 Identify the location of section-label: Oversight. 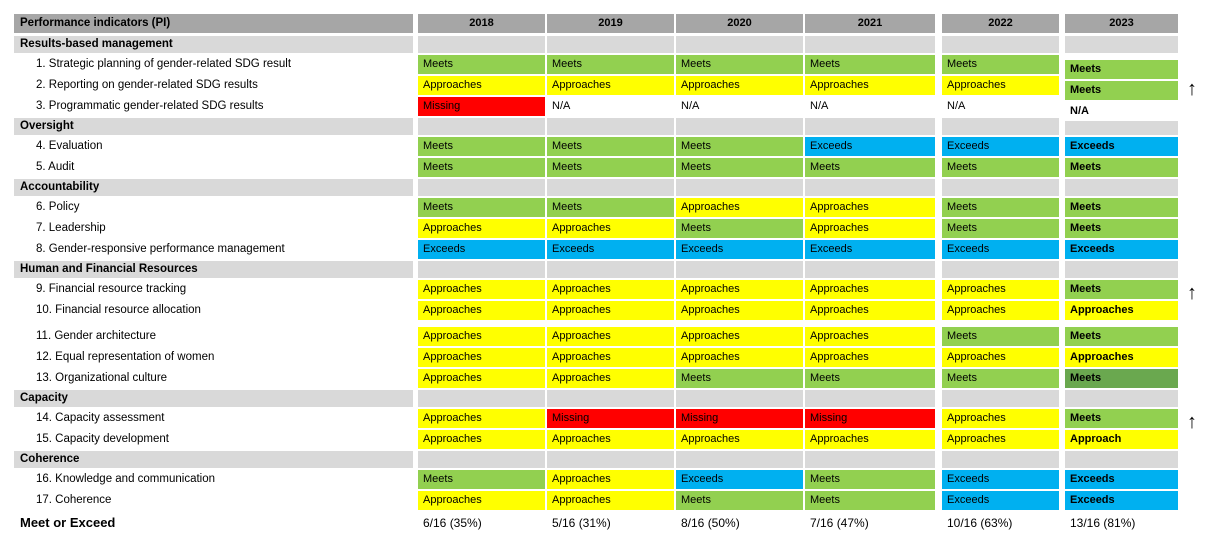
(213, 126).